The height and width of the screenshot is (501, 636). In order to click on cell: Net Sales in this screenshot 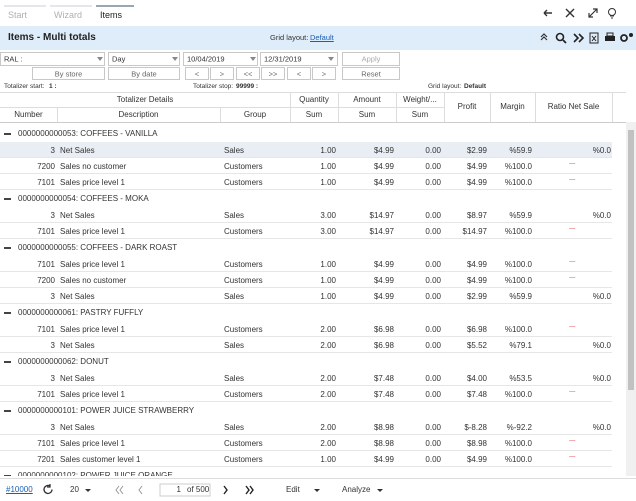, I will do `click(77, 215)`.